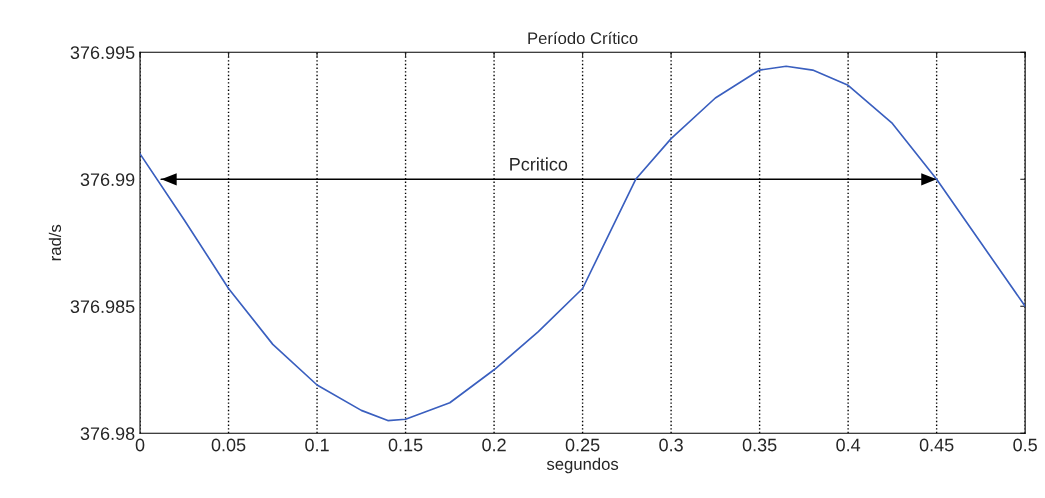 The width and height of the screenshot is (1045, 498). I want to click on y-tick-label: 376.995, so click(102, 53).